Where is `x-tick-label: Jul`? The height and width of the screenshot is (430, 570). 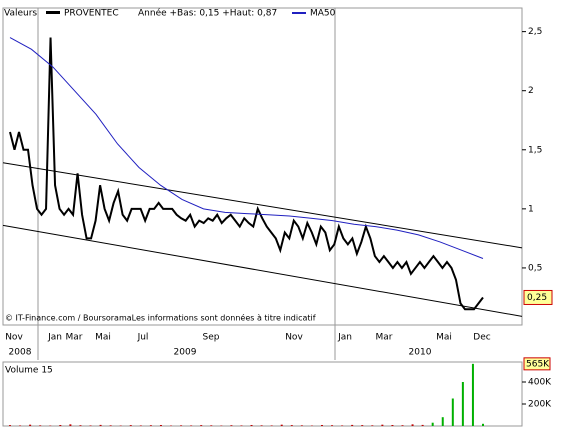 x-tick-label: Jul is located at coordinates (143, 338).